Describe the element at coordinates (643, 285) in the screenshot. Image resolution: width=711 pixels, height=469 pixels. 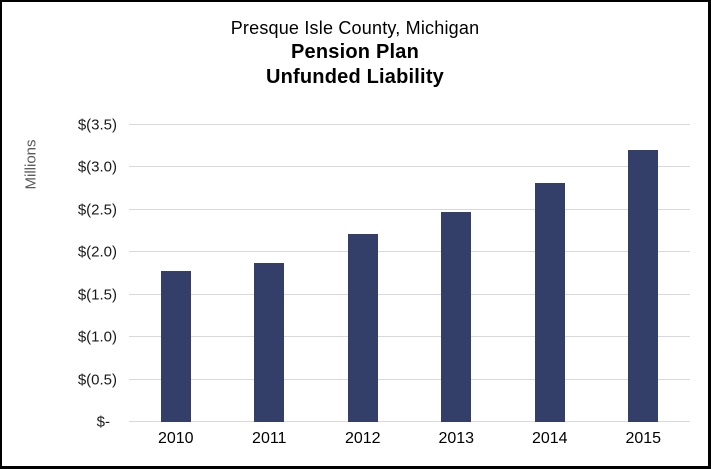
I see `bar-2015` at that location.